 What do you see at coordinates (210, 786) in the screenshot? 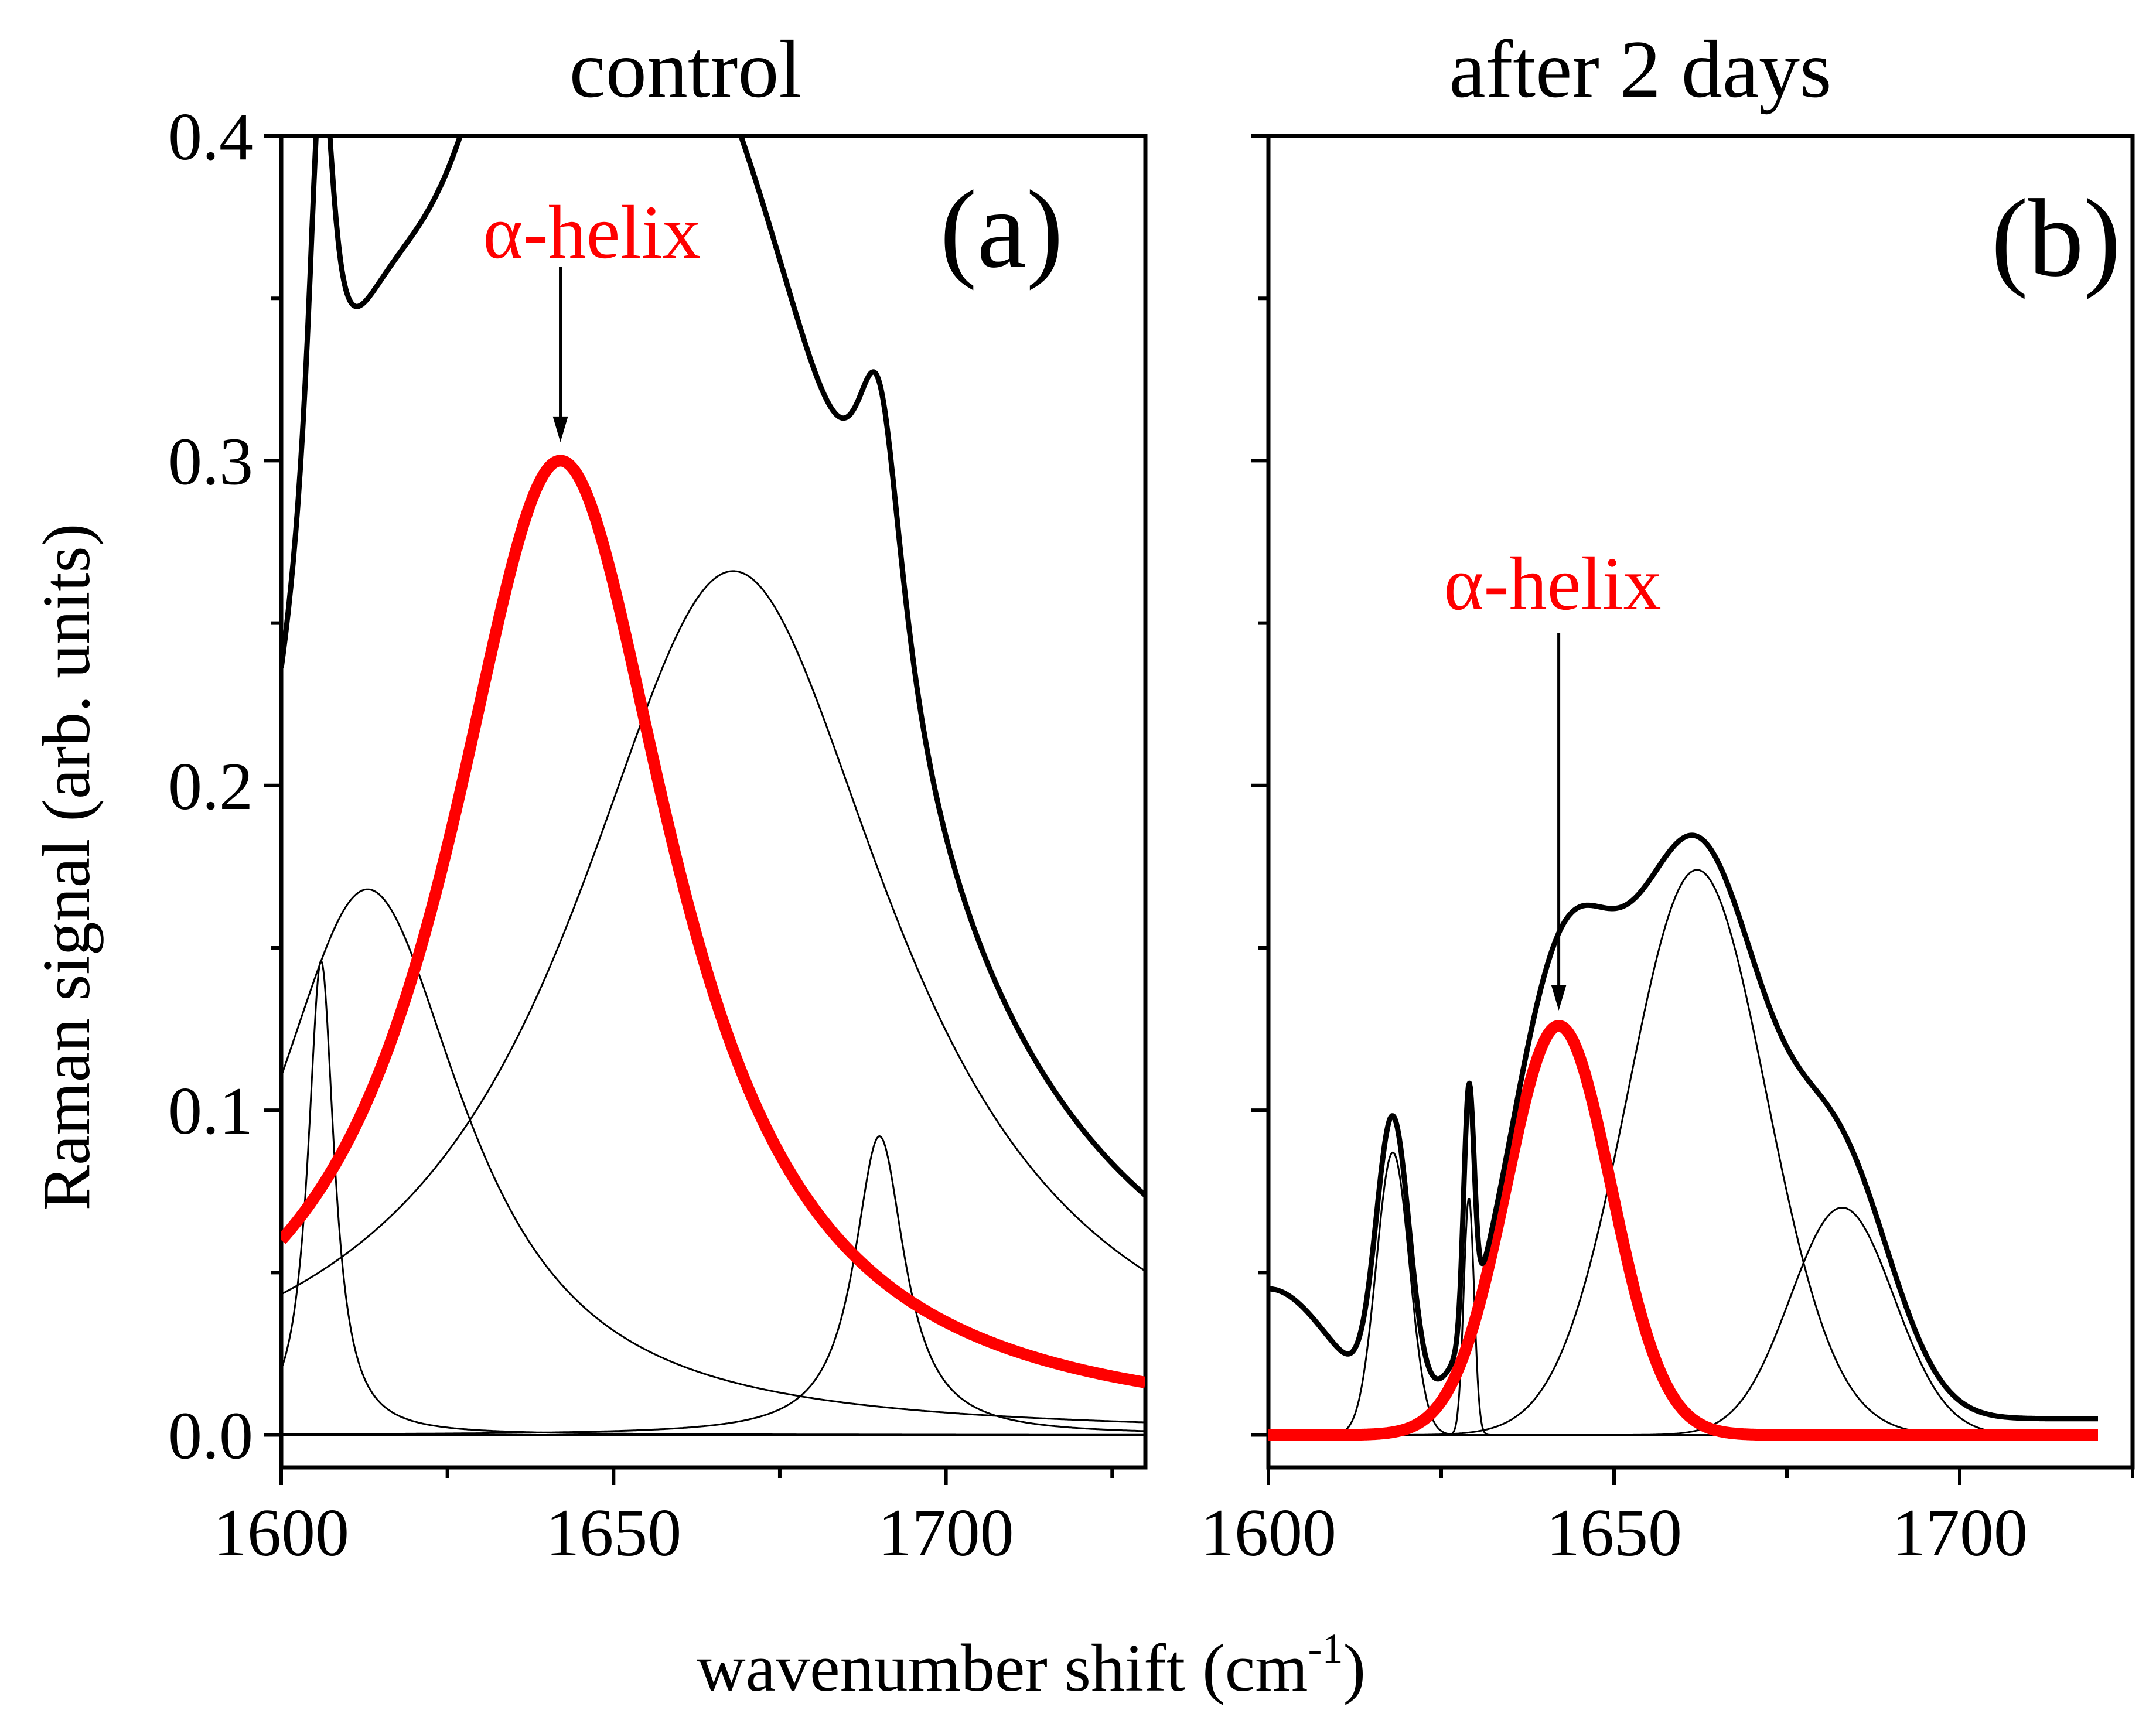
I see `y-tick-label: 0.2` at bounding box center [210, 786].